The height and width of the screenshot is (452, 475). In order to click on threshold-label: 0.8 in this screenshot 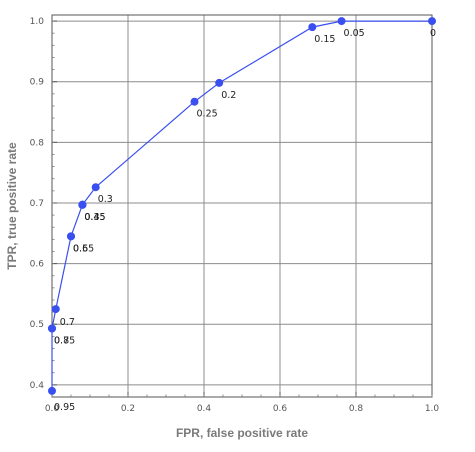, I will do `click(61, 340)`.